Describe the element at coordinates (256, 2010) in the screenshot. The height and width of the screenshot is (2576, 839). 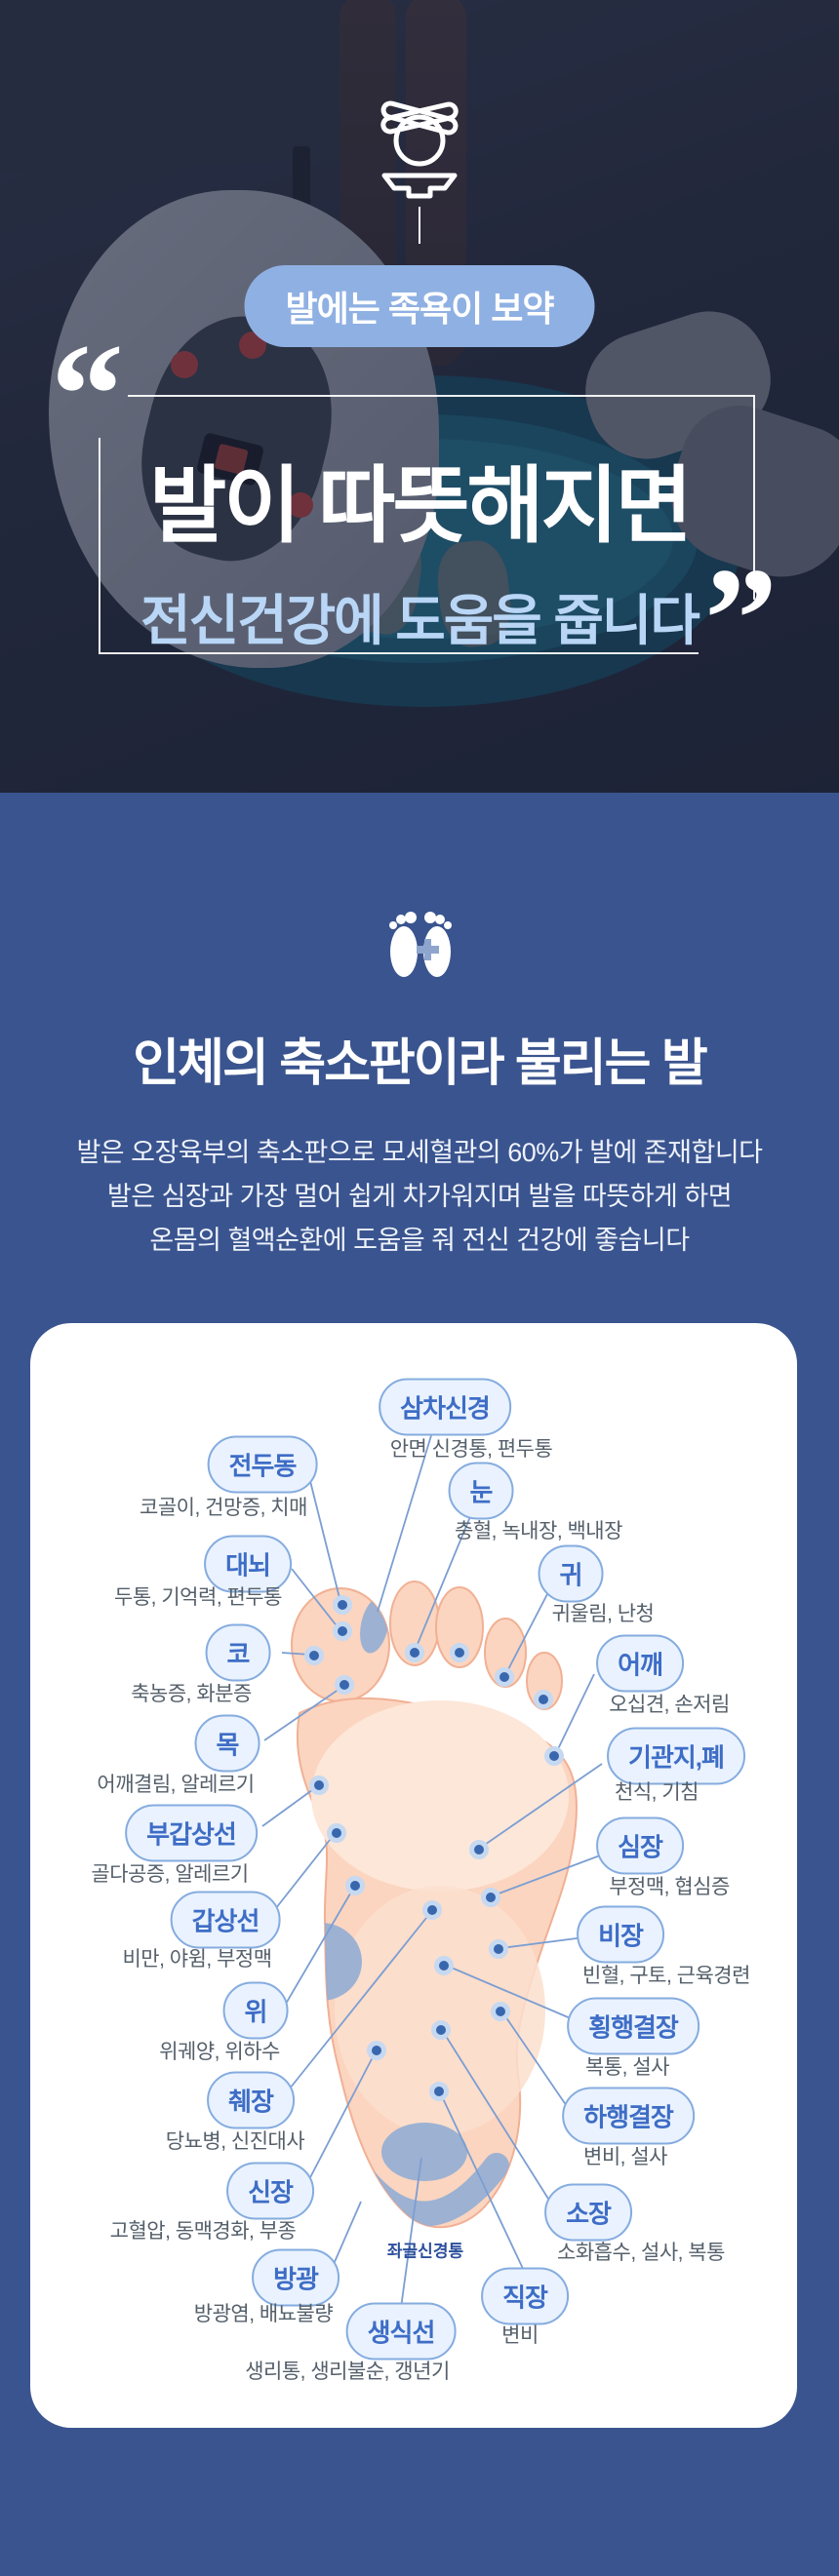
I see `organ-label-stomach: 위` at that location.